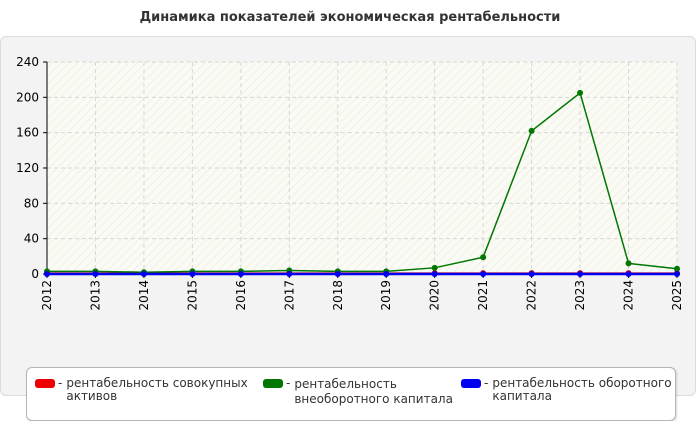  What do you see at coordinates (45, 383) in the screenshot?
I see `legend-swatch-red` at bounding box center [45, 383].